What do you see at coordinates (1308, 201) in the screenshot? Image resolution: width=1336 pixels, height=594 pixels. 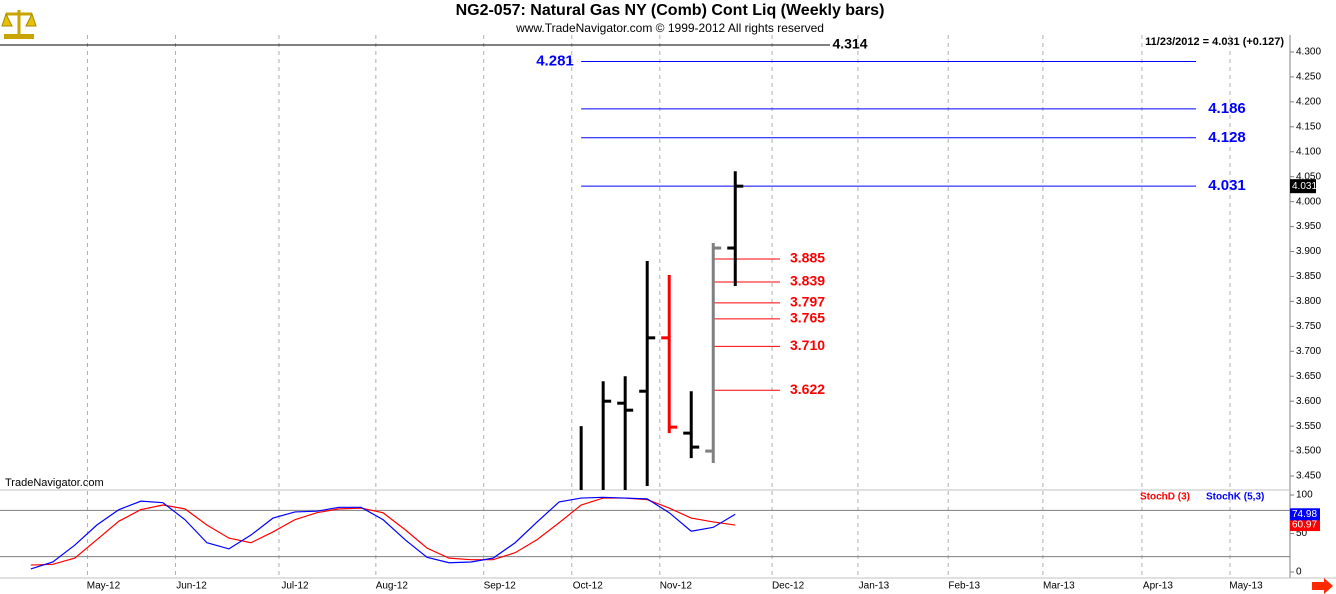 I see `y-tick-label: 4.000` at bounding box center [1308, 201].